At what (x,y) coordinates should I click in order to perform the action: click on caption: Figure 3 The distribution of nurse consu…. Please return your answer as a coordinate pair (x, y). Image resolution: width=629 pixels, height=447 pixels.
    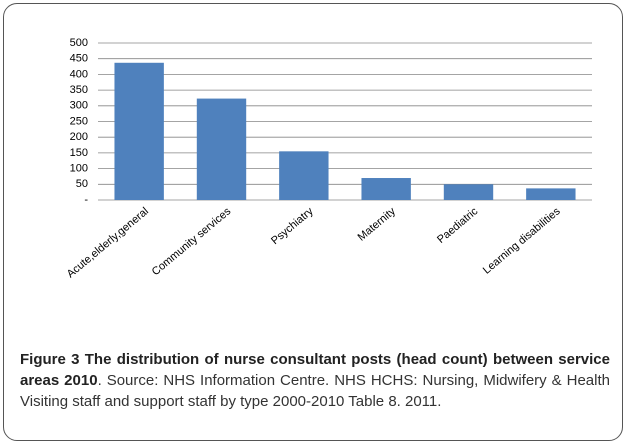
    Looking at the image, I should click on (315, 380).